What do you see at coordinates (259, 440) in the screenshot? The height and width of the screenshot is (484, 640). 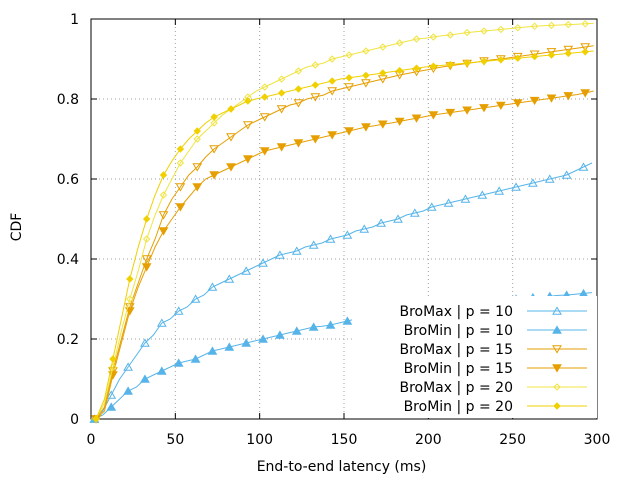 I see `x-tick-label: 100` at bounding box center [259, 440].